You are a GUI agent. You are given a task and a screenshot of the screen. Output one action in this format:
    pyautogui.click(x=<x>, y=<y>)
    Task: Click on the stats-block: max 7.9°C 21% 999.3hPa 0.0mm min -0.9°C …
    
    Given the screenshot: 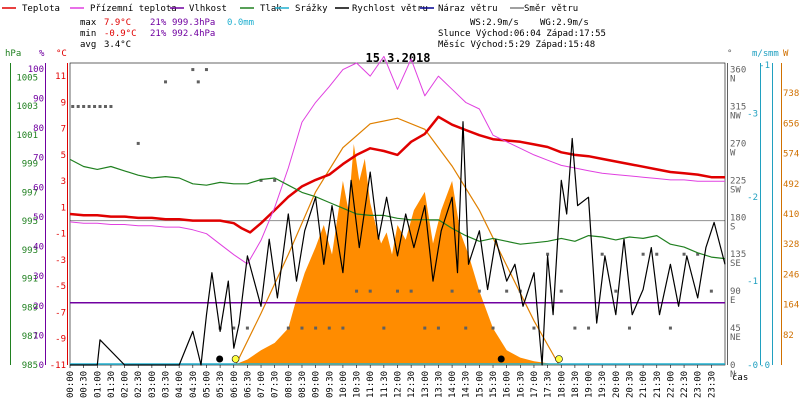 What is the action you would take?
    pyautogui.click(x=343, y=34)
    